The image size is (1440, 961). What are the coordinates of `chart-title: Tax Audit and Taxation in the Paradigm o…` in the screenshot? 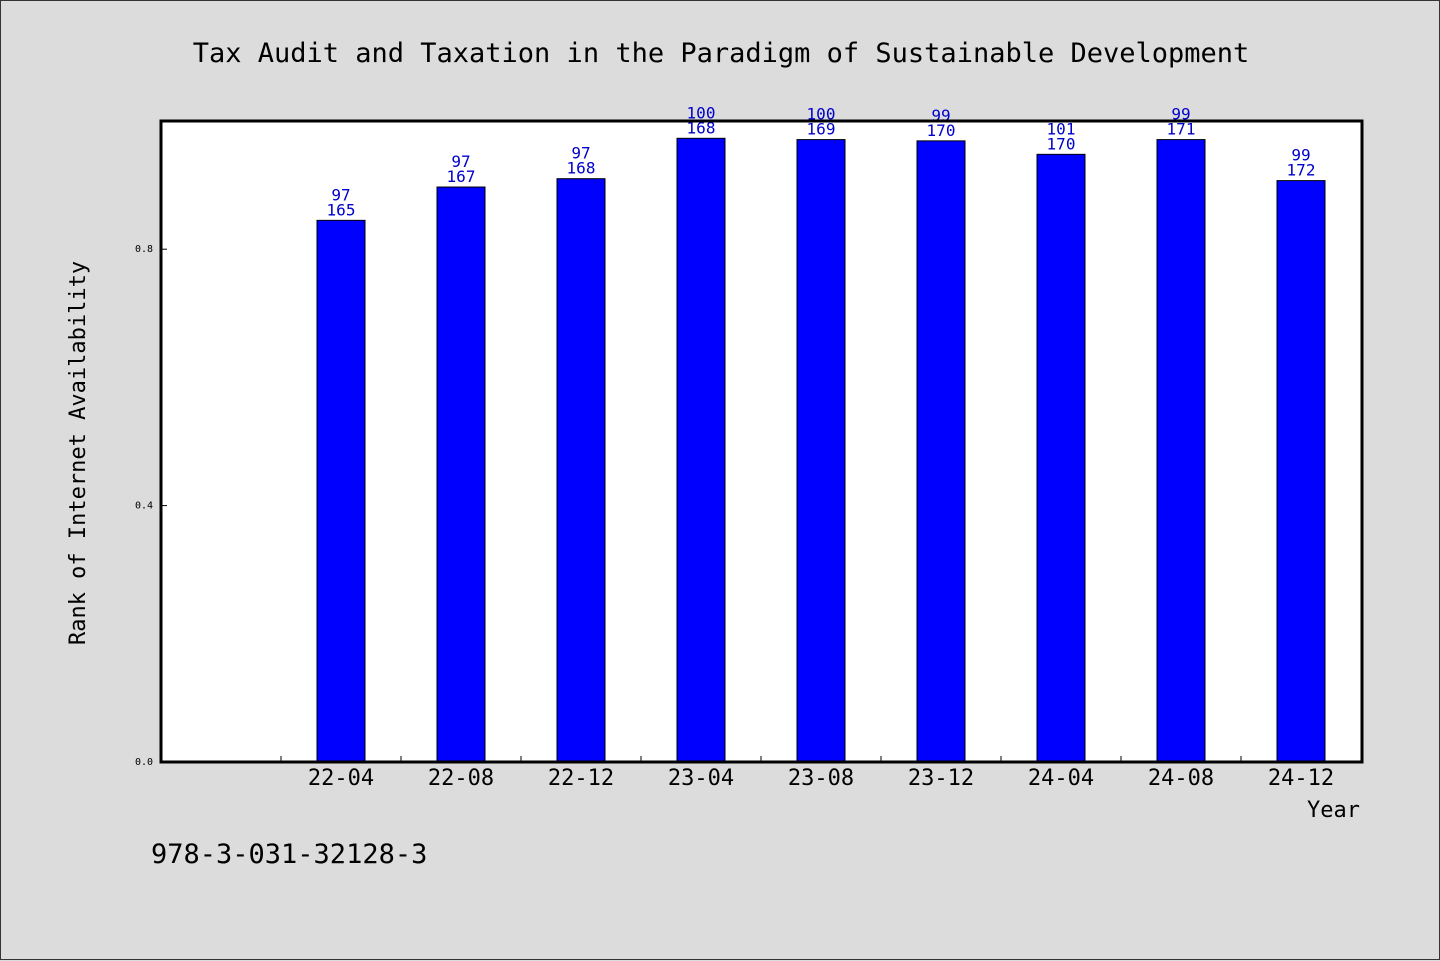 It's located at (721, 53).